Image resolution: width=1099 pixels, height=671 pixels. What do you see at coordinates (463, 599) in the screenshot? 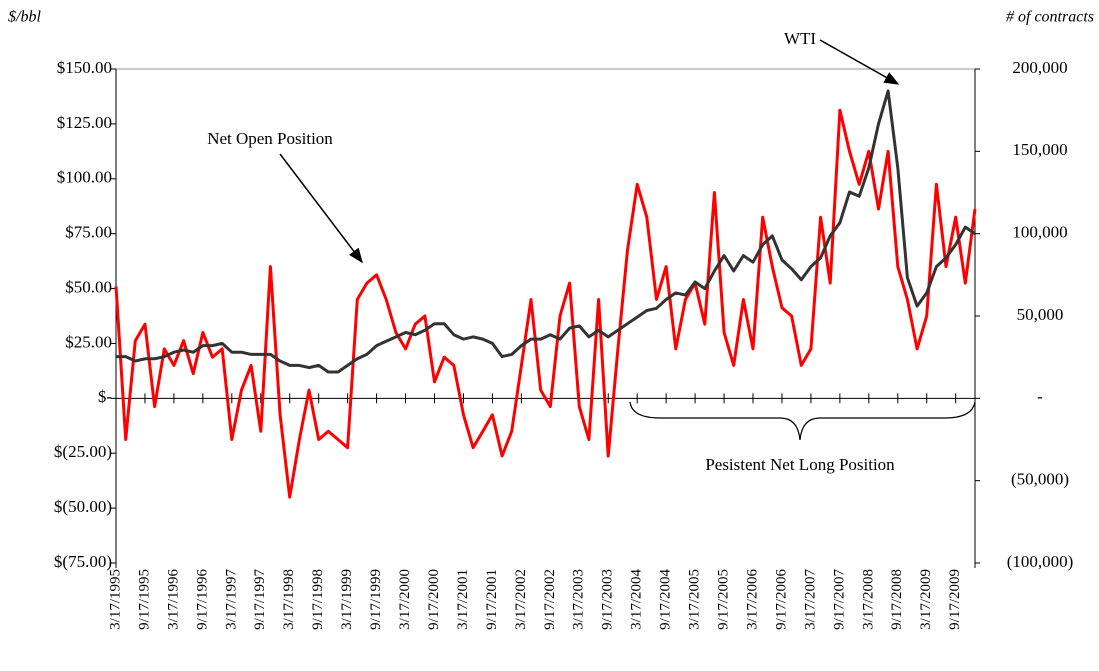
I see `x-tick-label: 3/17/2001` at bounding box center [463, 599].